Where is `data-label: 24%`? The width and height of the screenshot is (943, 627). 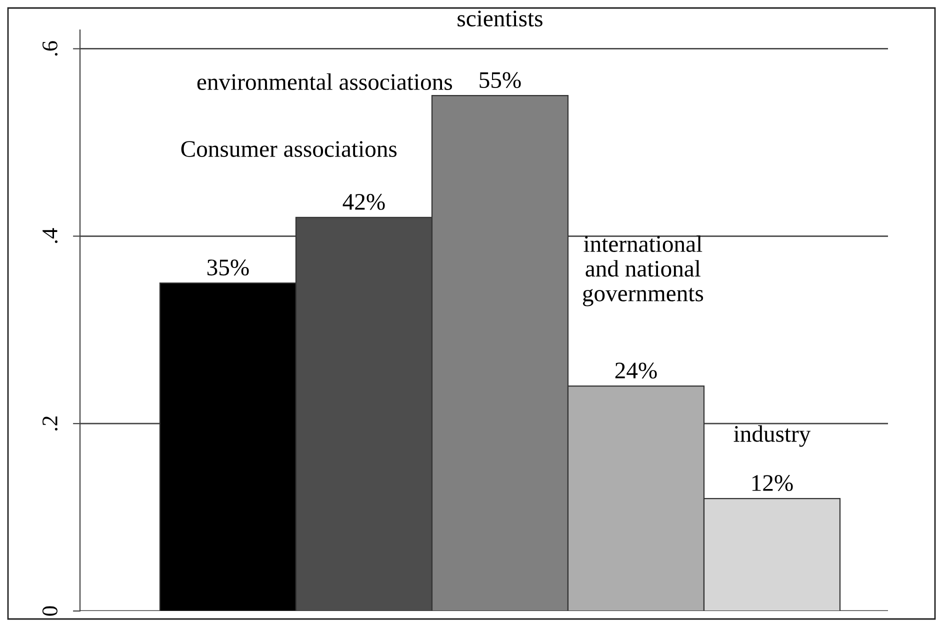 data-label: 24% is located at coordinates (636, 370).